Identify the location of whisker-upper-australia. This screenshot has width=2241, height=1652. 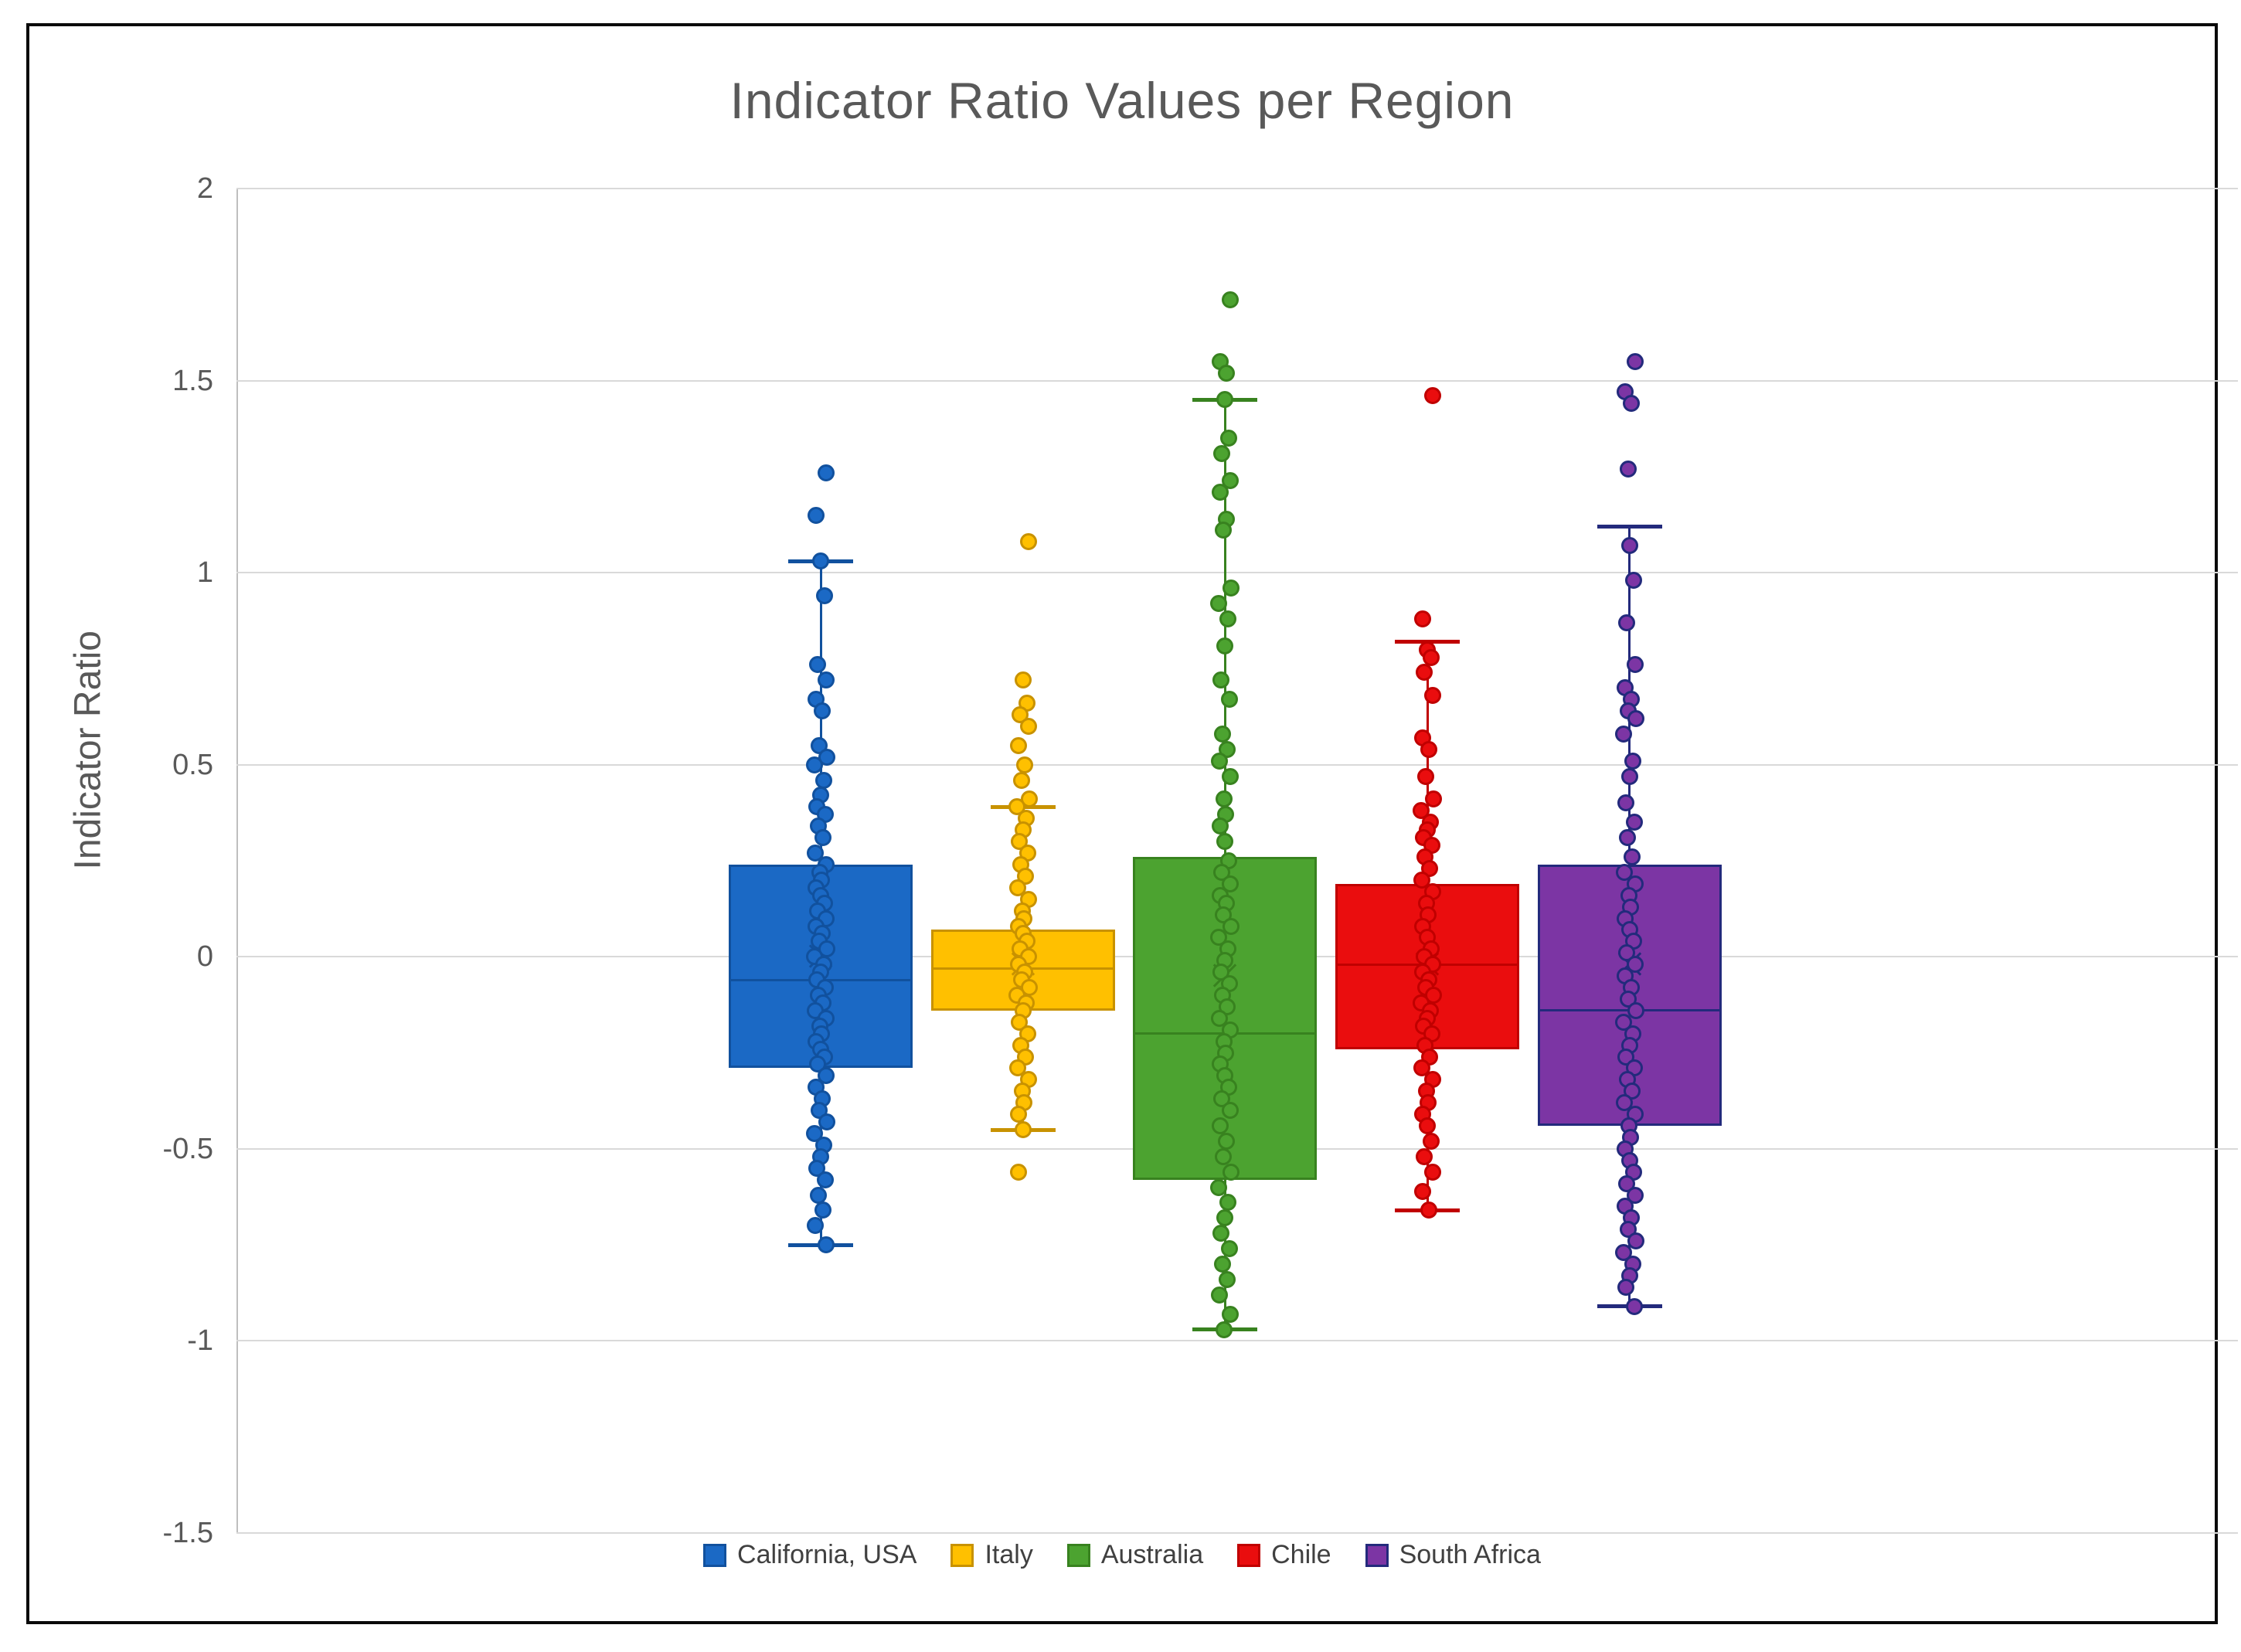
(1224, 629).